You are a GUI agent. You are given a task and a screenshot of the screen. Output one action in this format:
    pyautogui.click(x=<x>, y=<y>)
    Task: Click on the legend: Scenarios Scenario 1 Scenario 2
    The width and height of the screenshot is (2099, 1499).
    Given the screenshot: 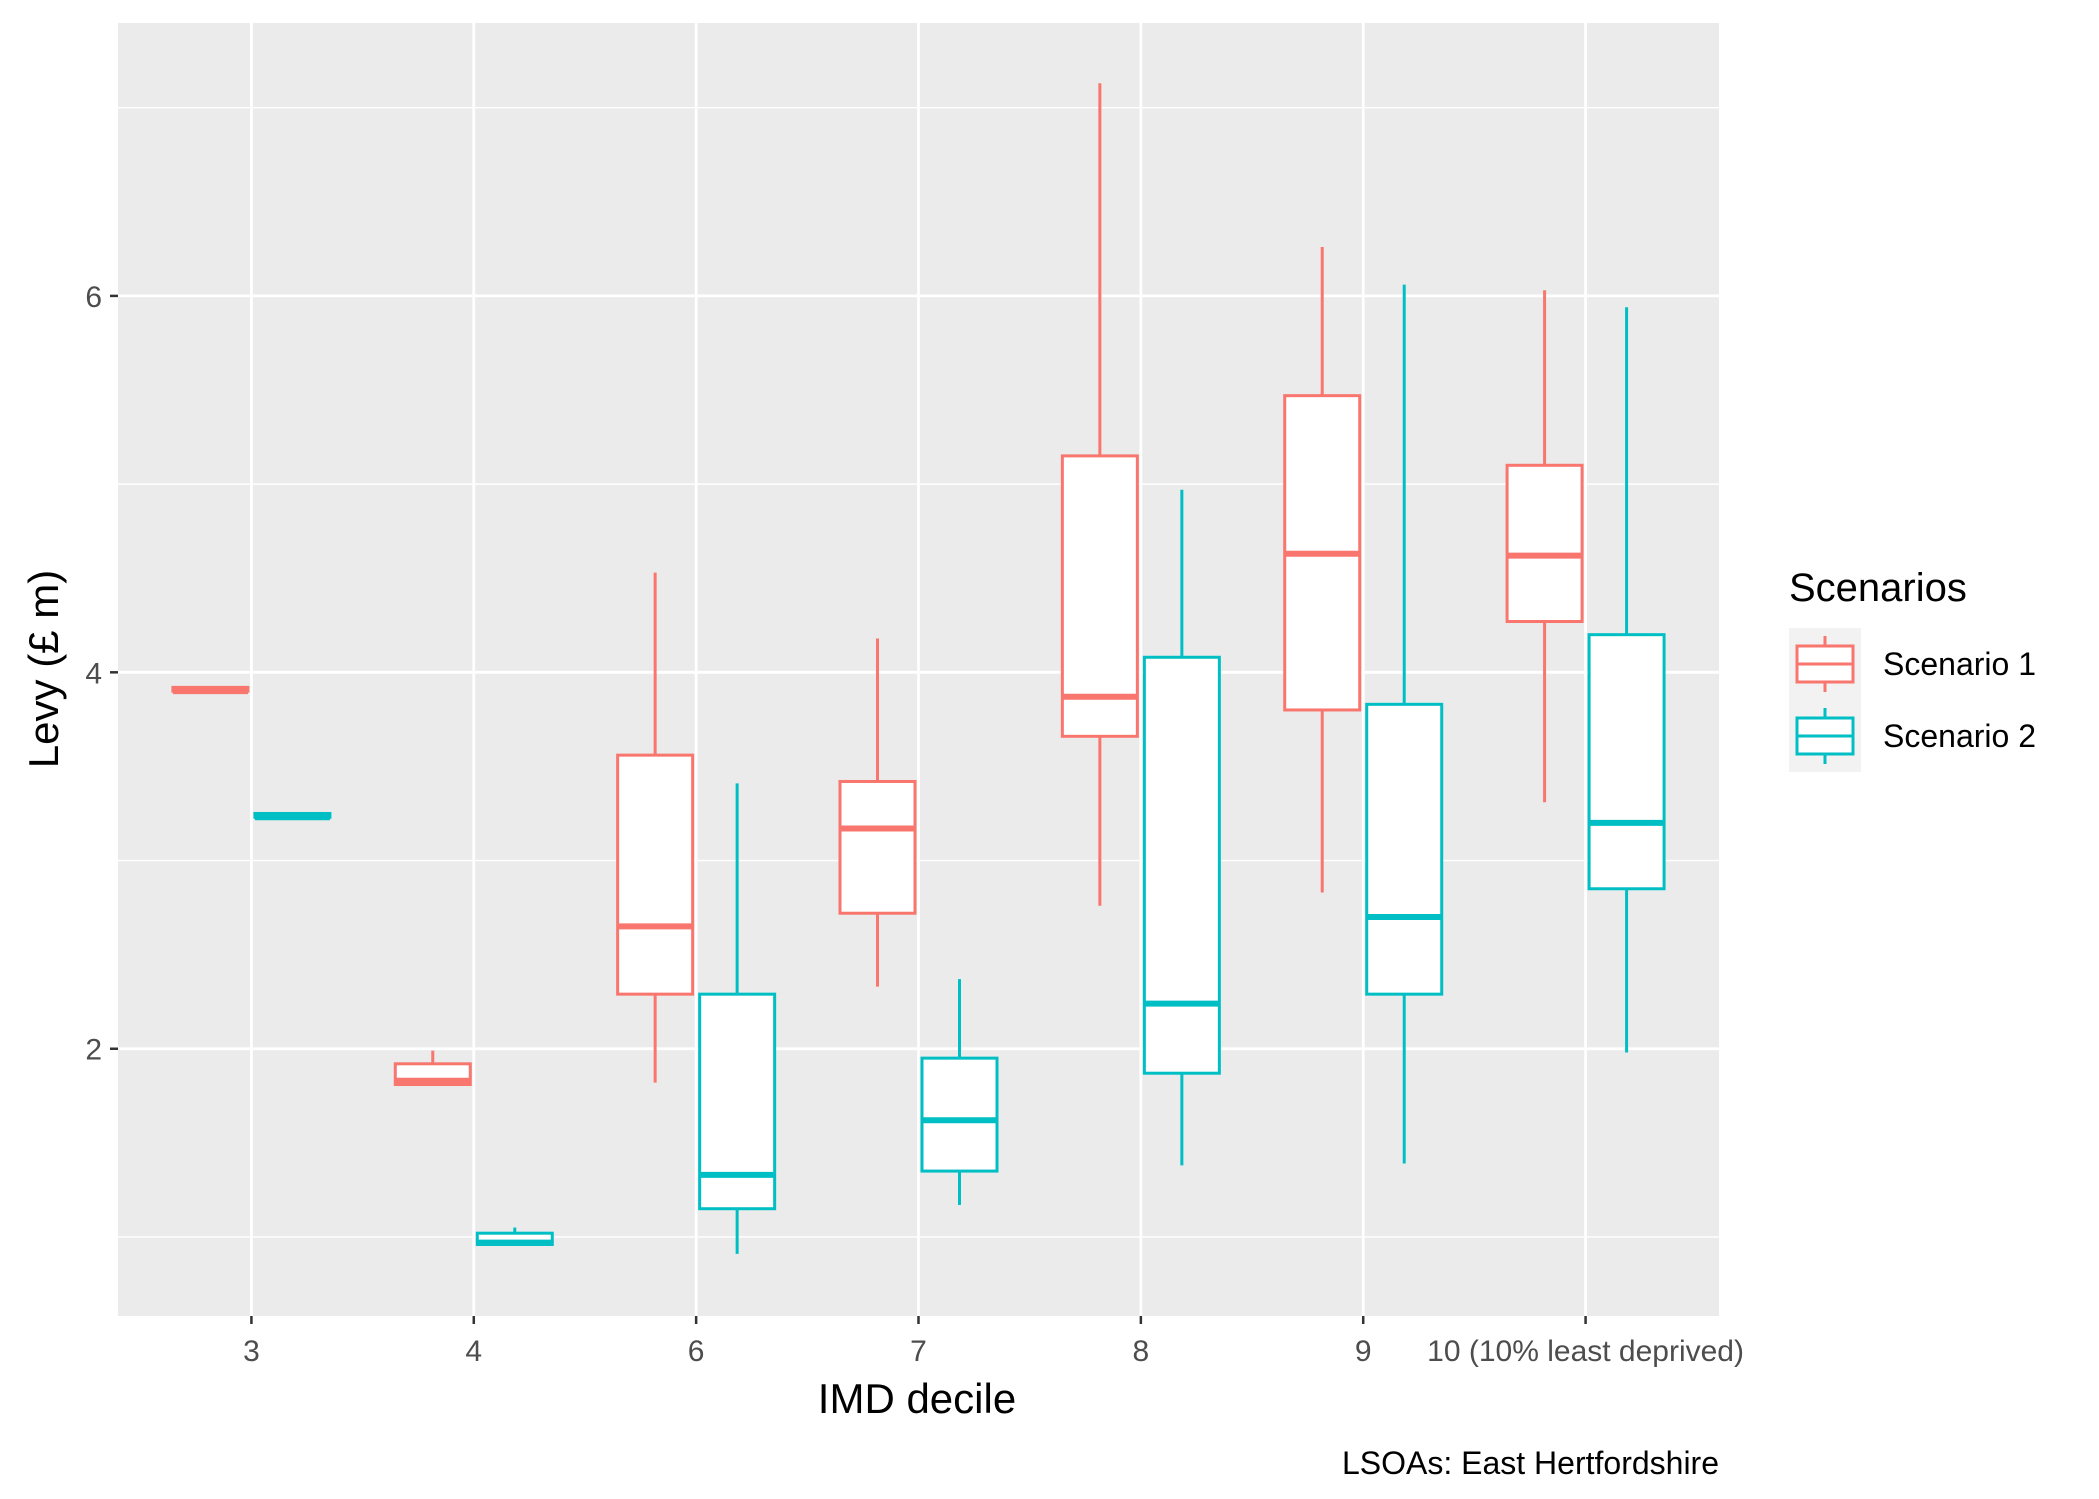 What is the action you would take?
    pyautogui.click(x=1912, y=669)
    